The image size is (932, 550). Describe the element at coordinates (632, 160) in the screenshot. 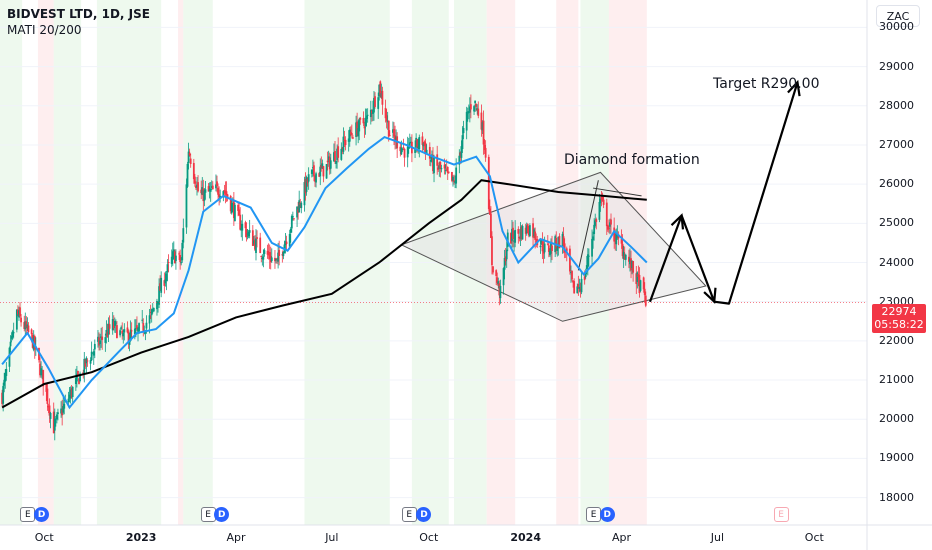

I see `diamond-annotation: Diamond formation` at that location.